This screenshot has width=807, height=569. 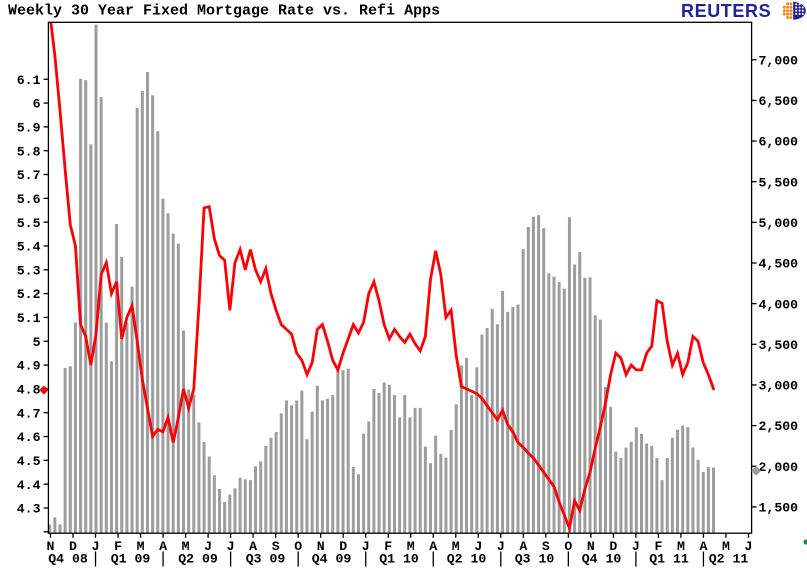 I want to click on svg-text: Q1 09, so click(x=131, y=559).